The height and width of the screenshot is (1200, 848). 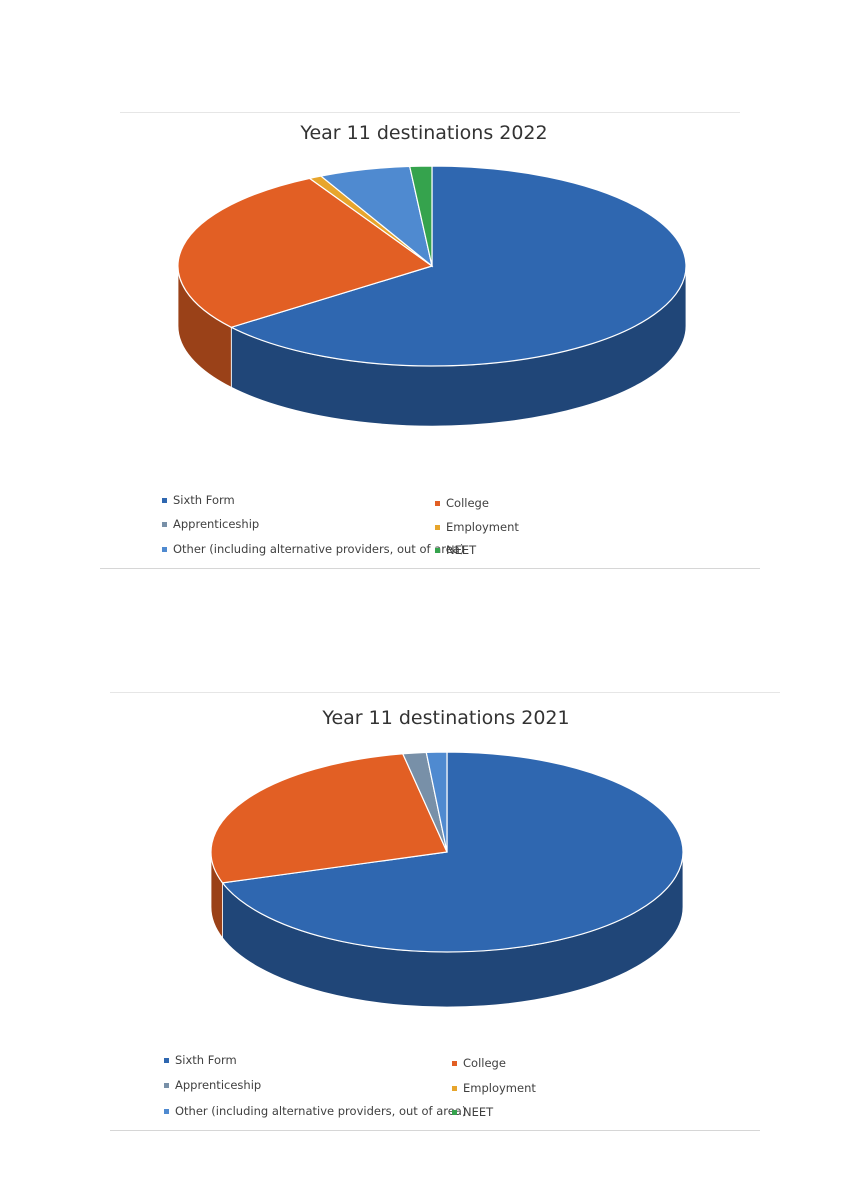 What do you see at coordinates (424, 133) in the screenshot?
I see `chart-title: Year 11 destinations 2022` at bounding box center [424, 133].